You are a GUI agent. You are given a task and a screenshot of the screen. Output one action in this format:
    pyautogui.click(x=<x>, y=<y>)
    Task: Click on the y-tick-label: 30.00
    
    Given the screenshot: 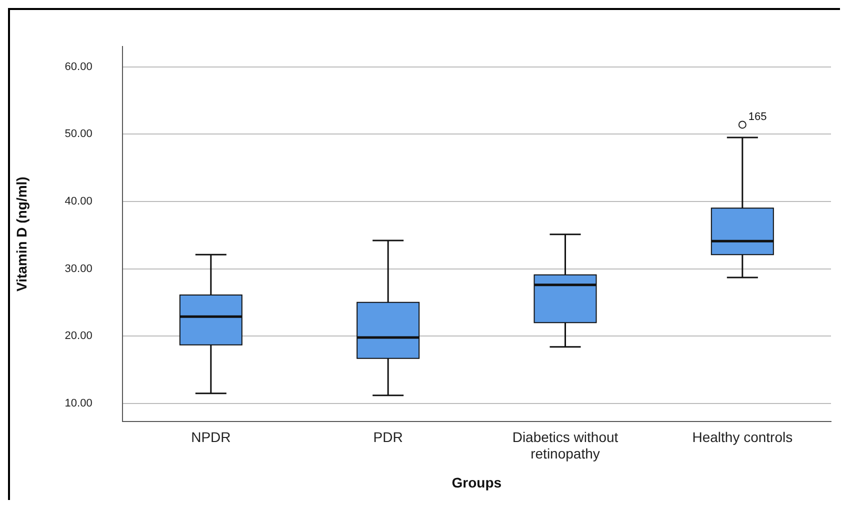 What is the action you would take?
    pyautogui.click(x=78, y=268)
    